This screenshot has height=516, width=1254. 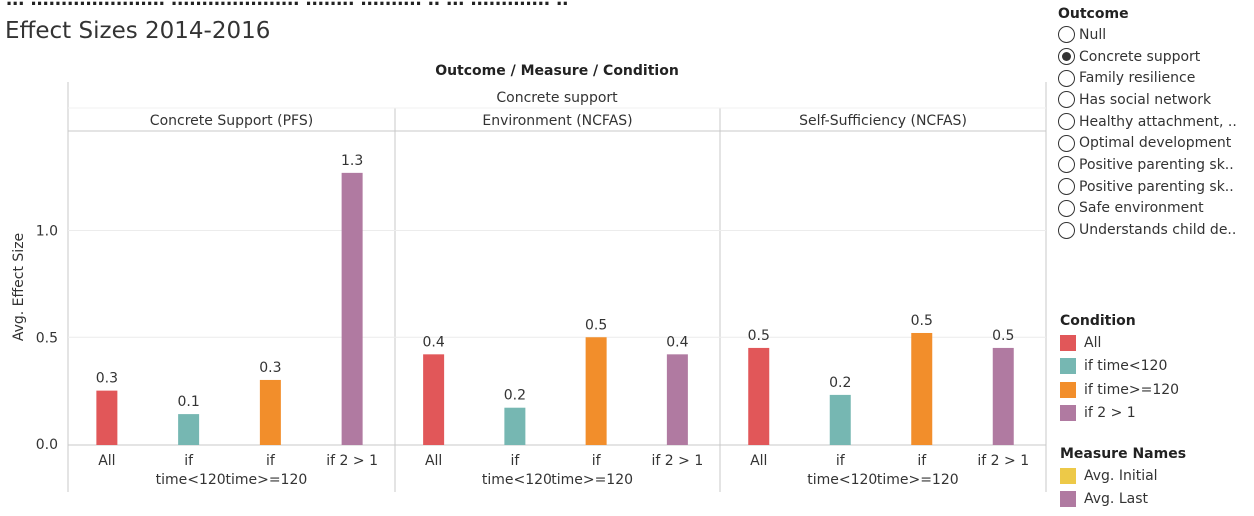 What do you see at coordinates (1110, 413) in the screenshot?
I see `condition-label: if 2 > 1` at bounding box center [1110, 413].